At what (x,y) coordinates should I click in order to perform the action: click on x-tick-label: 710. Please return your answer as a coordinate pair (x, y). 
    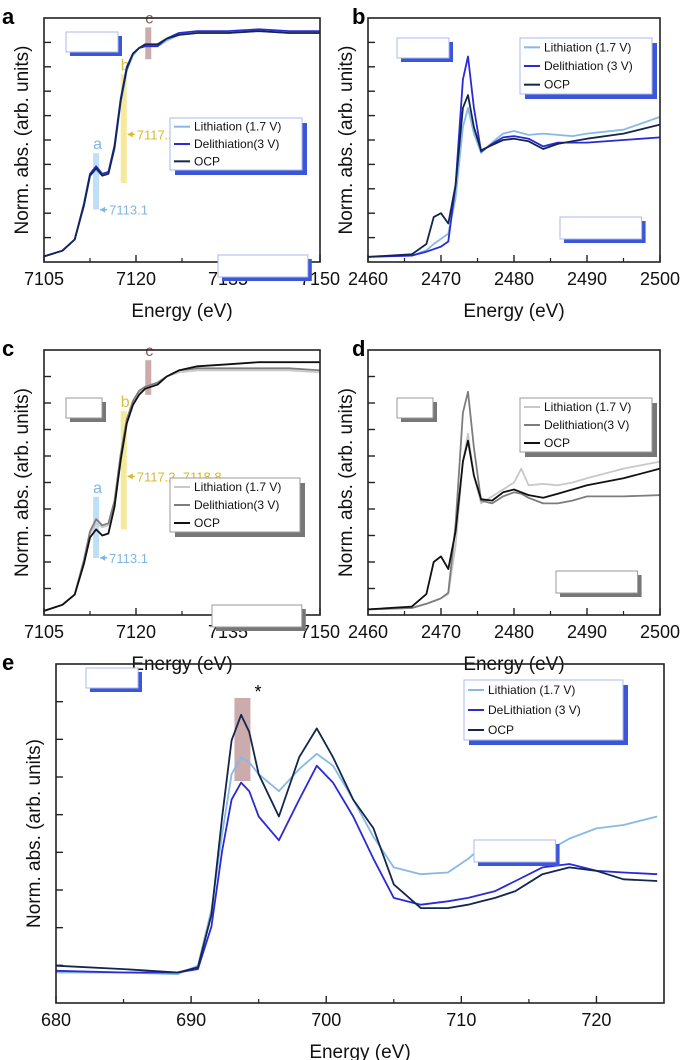
    Looking at the image, I should click on (461, 1020).